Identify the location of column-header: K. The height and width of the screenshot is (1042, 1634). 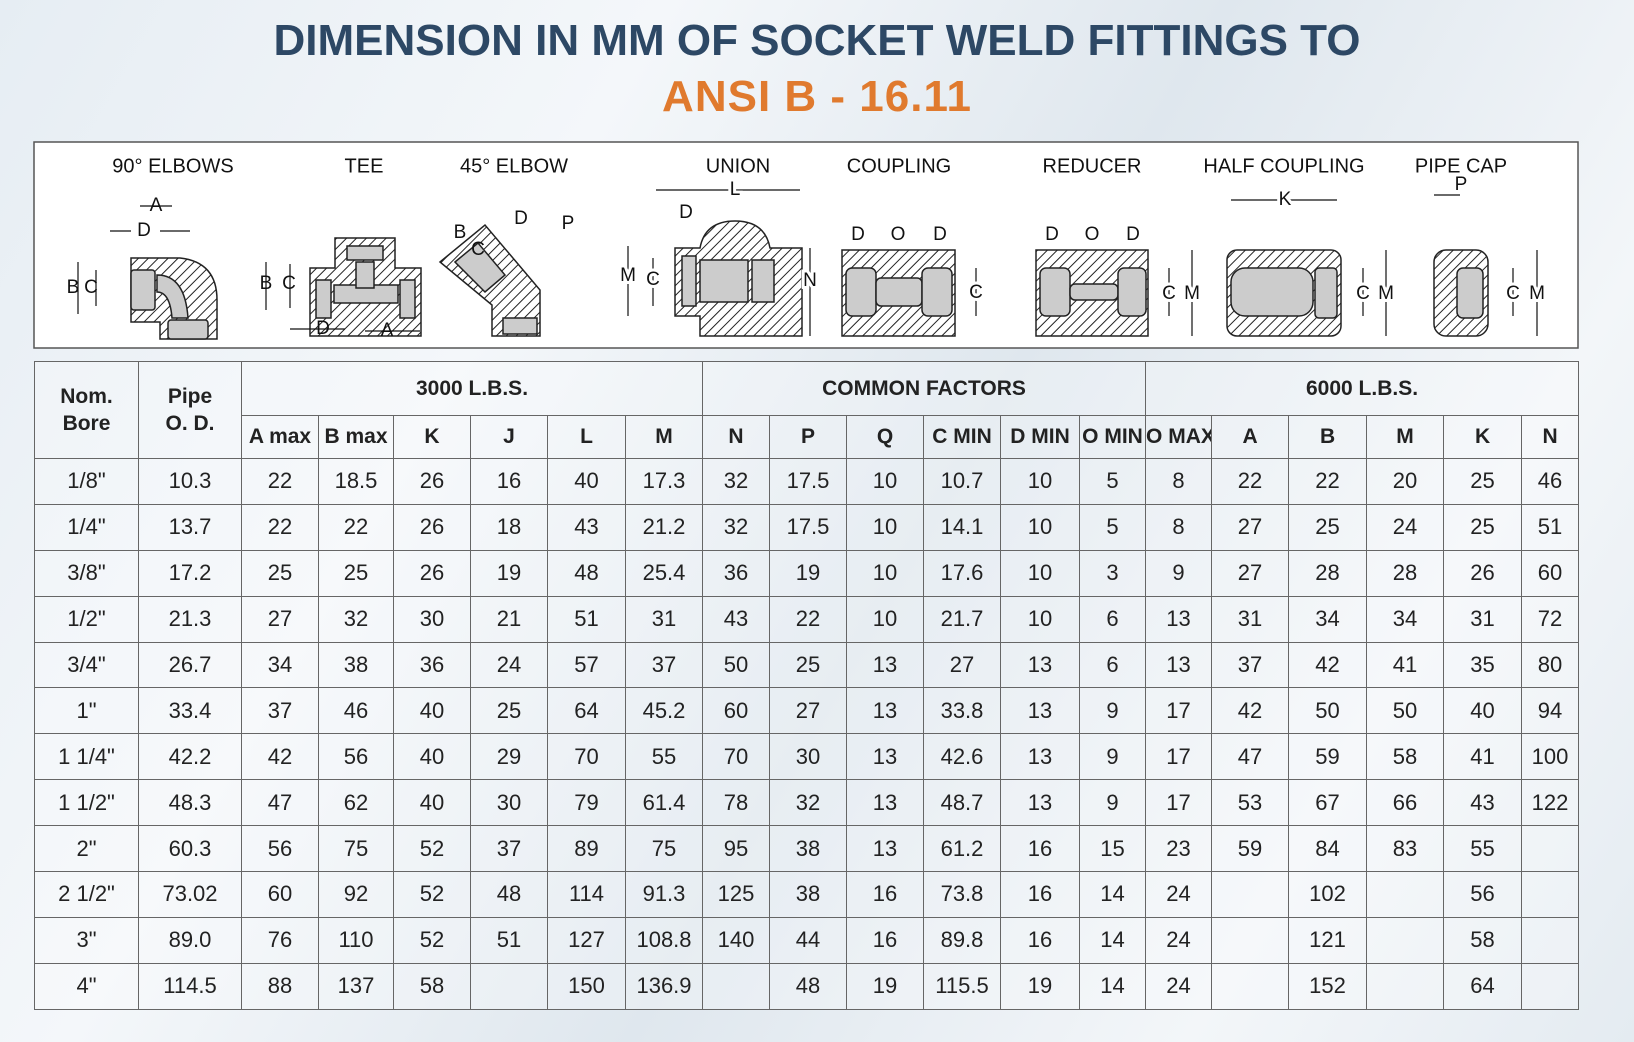
(1483, 437).